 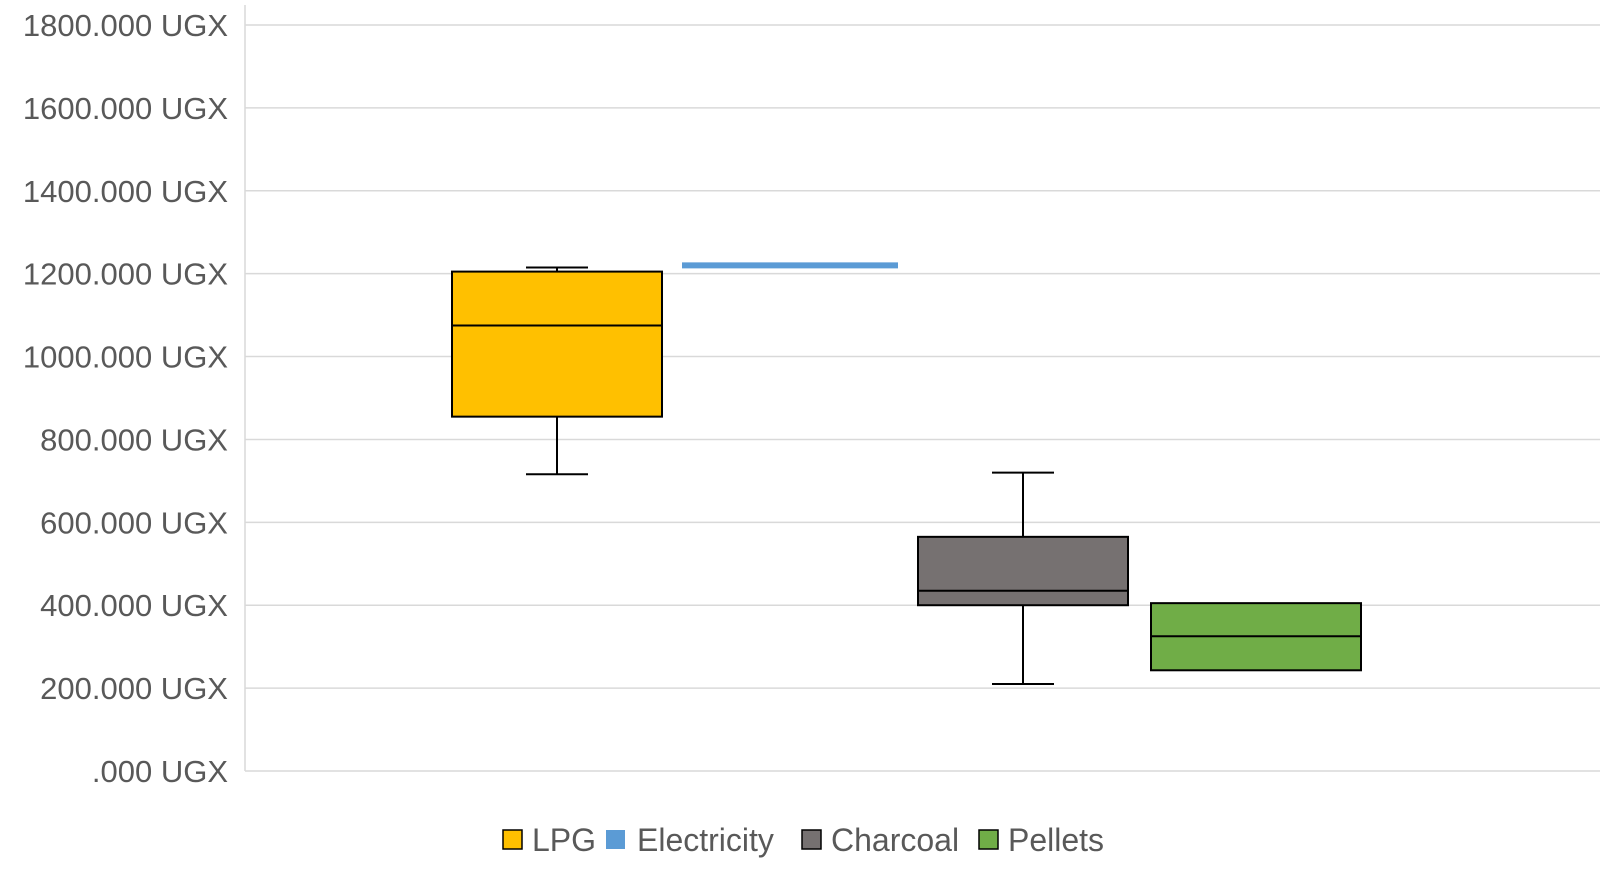 I want to click on box-lpg, so click(x=557, y=371).